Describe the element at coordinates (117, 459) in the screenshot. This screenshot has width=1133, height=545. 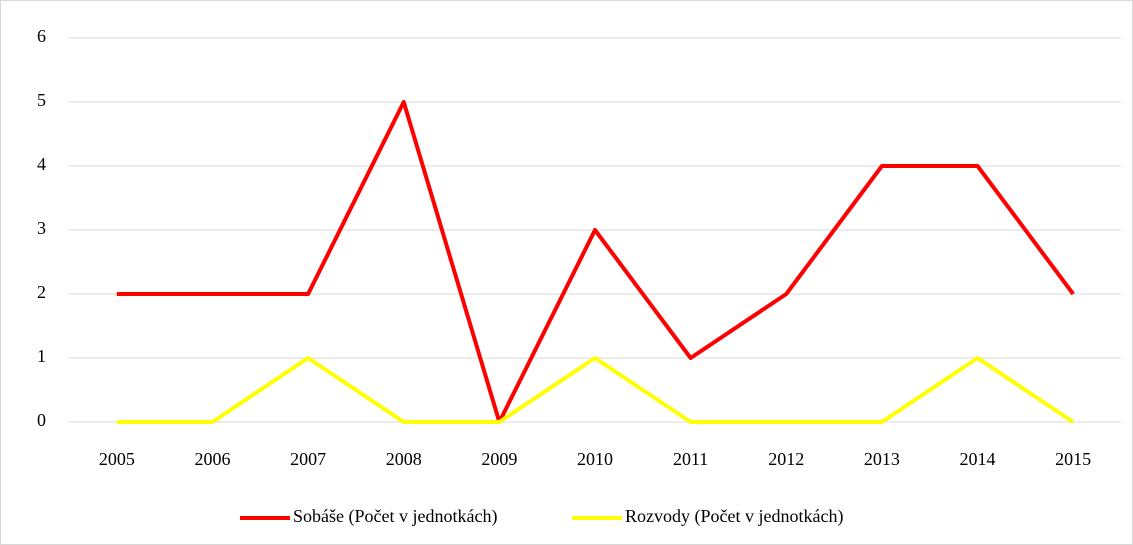
I see `x-tick-label: 2005` at that location.